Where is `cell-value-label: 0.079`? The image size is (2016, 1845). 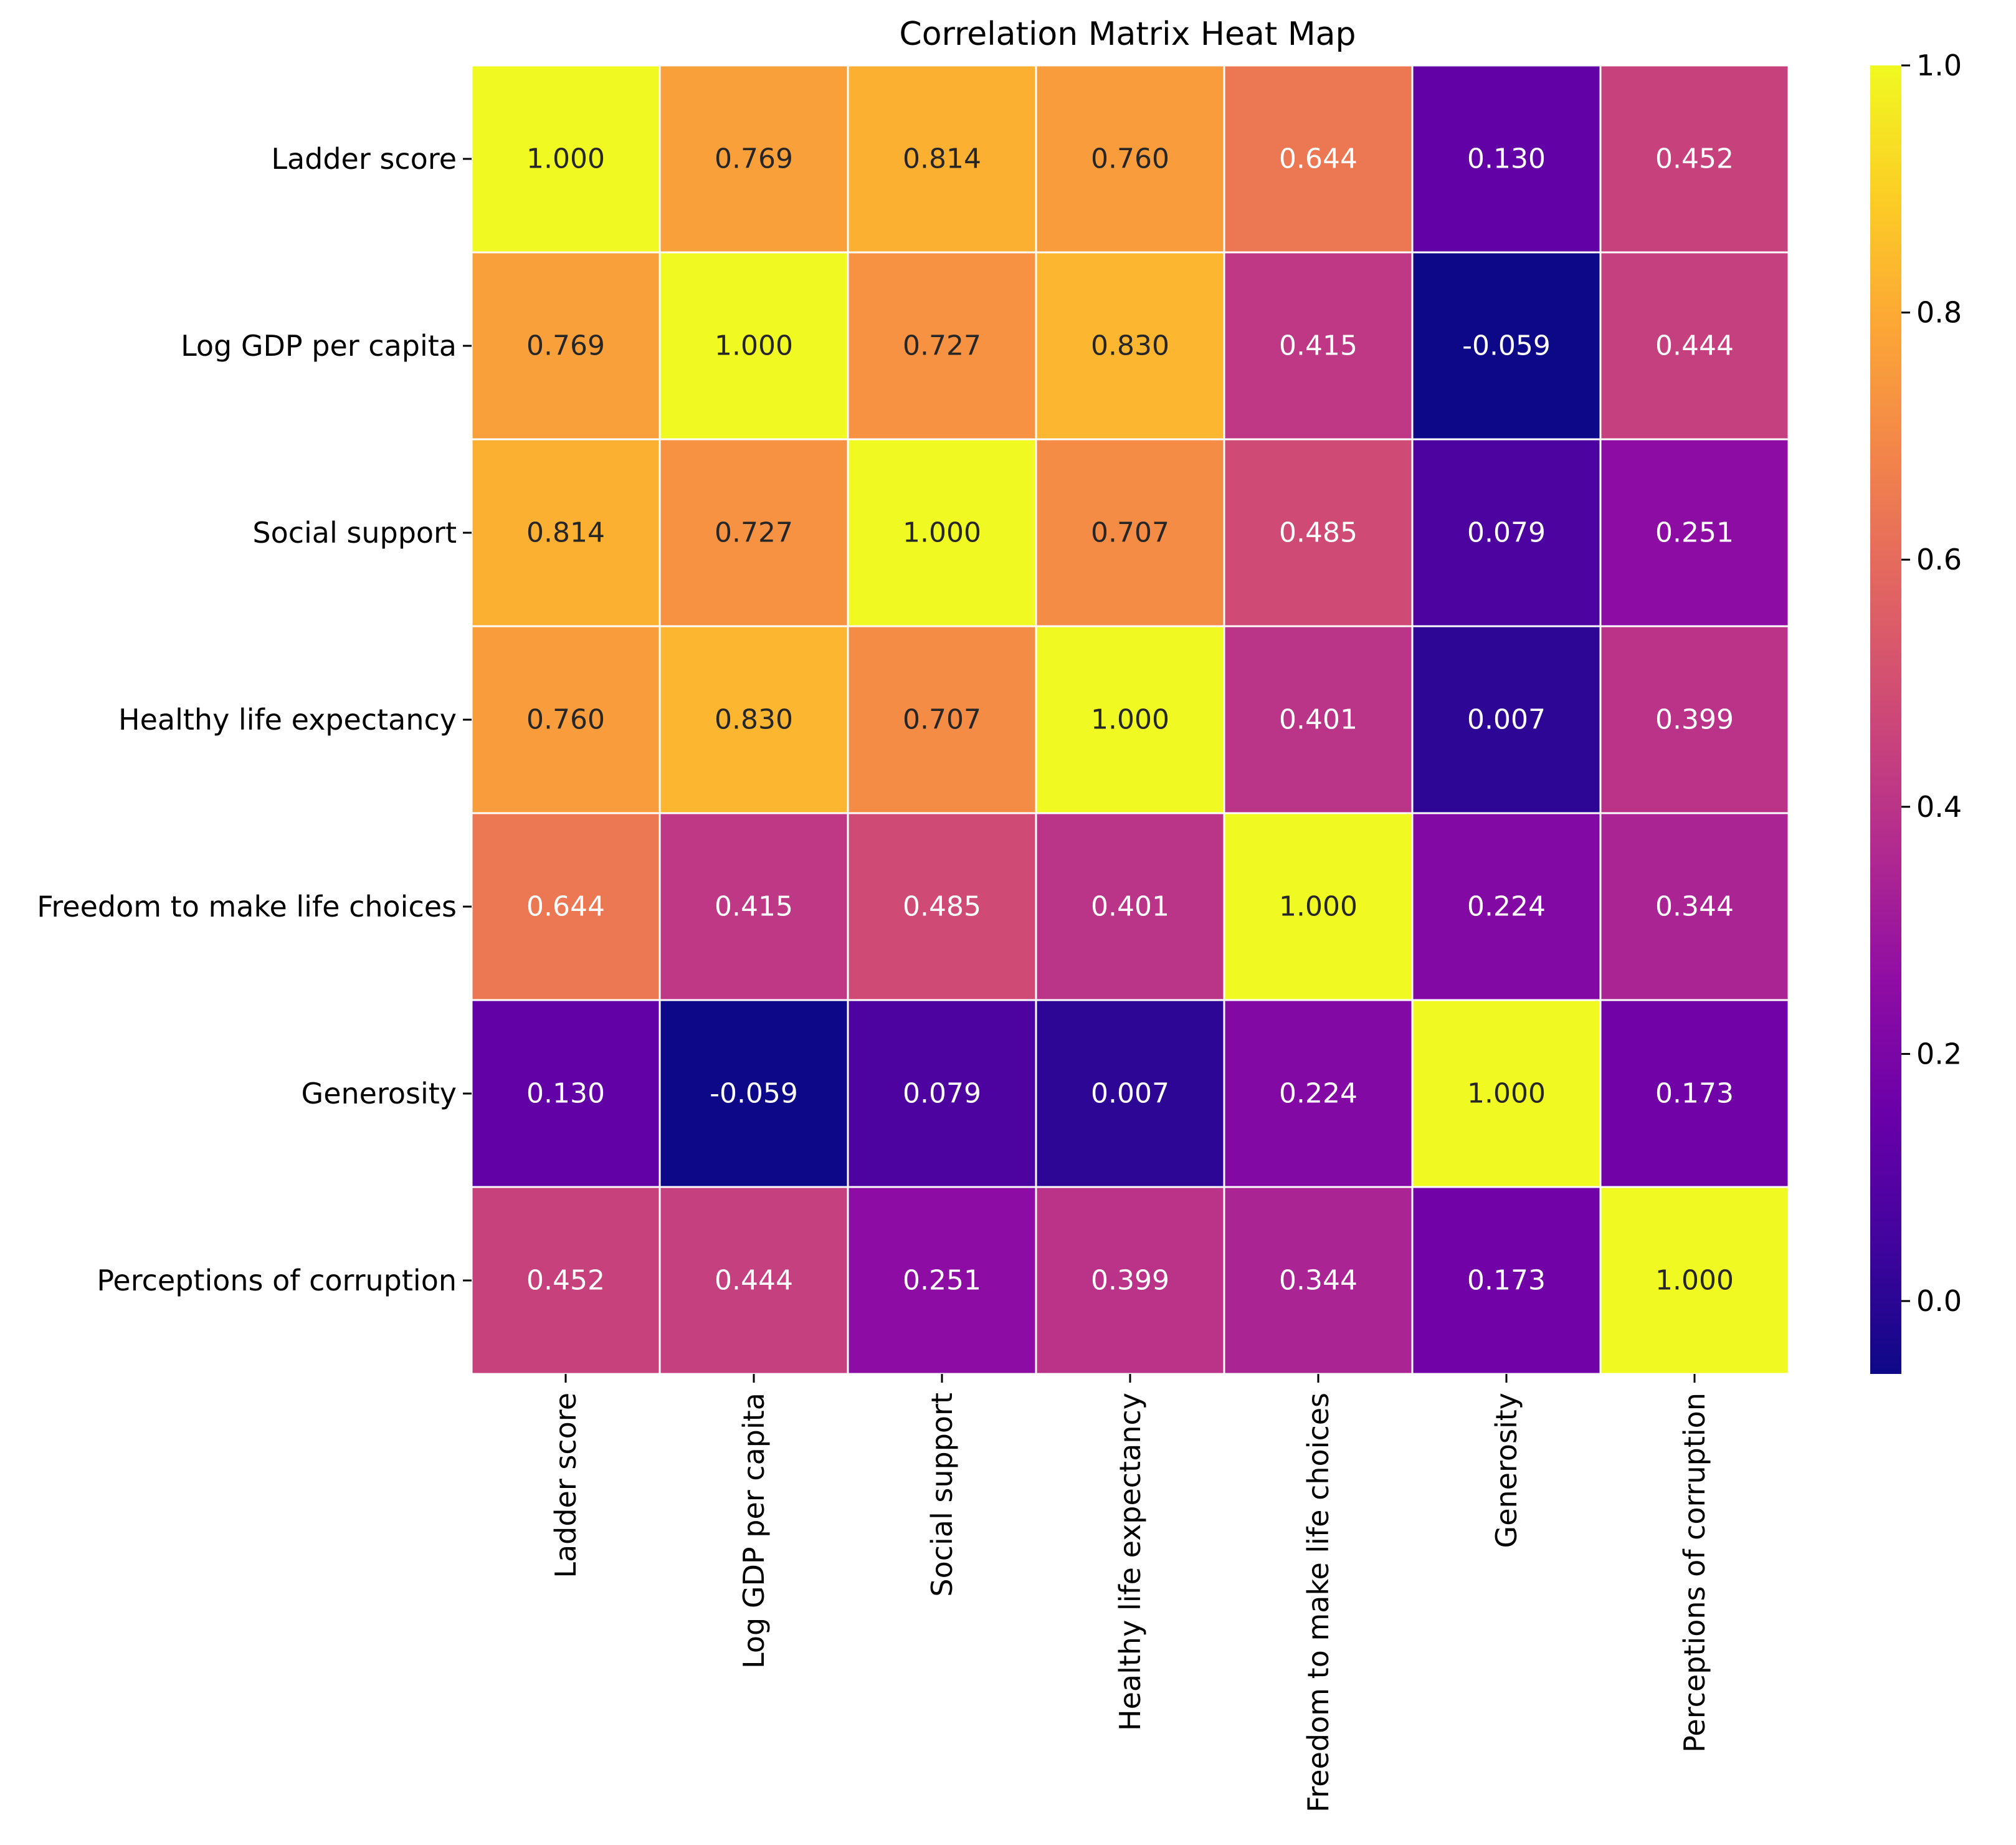 cell-value-label: 0.079 is located at coordinates (942, 1094).